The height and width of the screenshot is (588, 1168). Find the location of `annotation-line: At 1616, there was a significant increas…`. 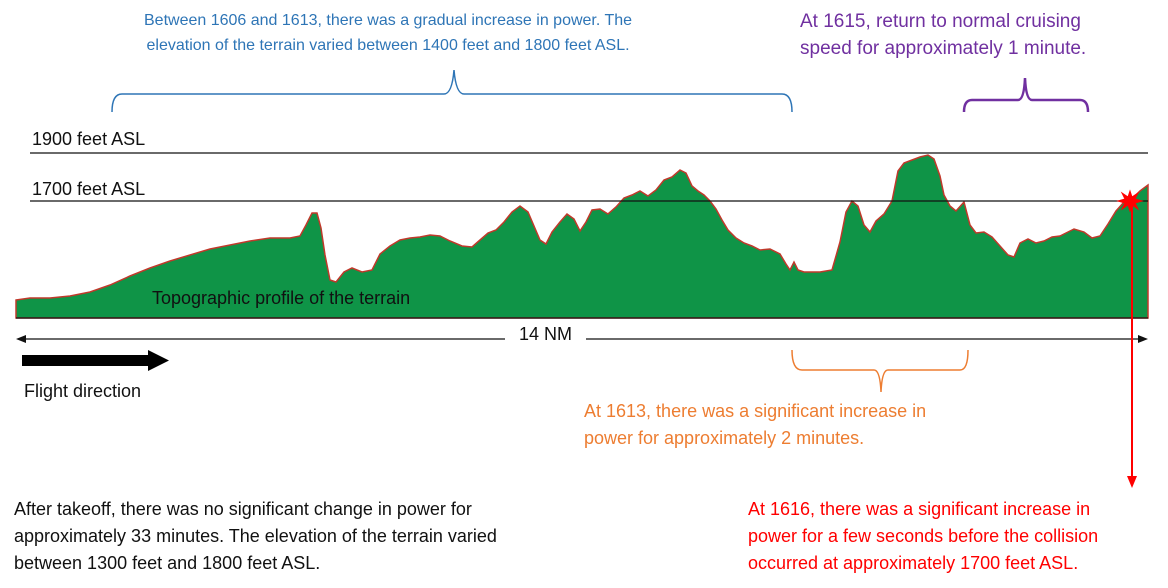

annotation-line: At 1616, there was a significant increas… is located at coordinates (919, 509).